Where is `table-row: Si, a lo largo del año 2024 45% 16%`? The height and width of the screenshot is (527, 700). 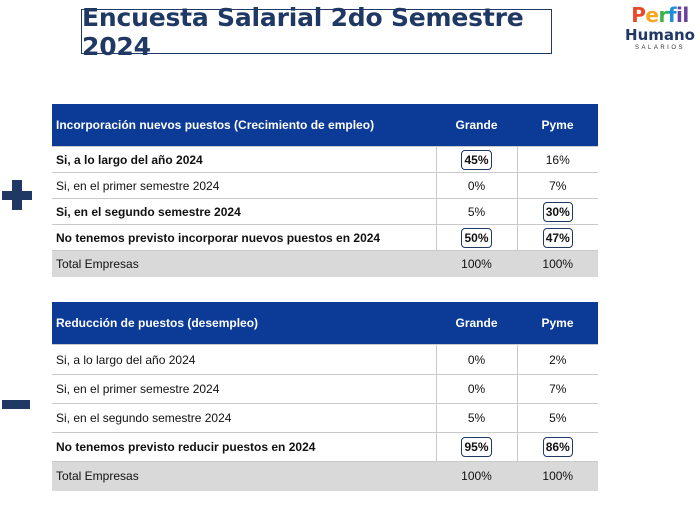 table-row: Si, a lo largo del año 2024 45% 16% is located at coordinates (325, 159).